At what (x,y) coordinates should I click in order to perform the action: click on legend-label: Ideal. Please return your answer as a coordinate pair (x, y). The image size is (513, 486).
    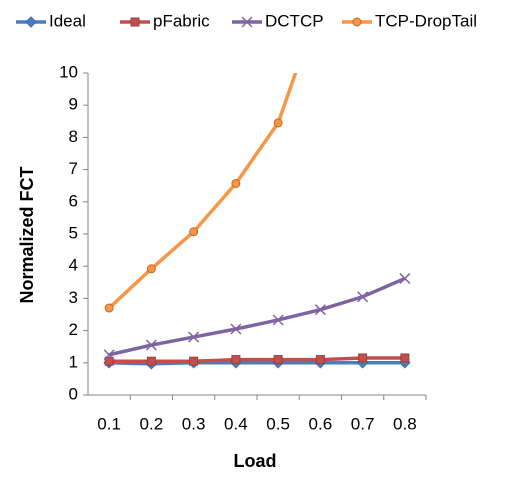
    Looking at the image, I should click on (67, 20).